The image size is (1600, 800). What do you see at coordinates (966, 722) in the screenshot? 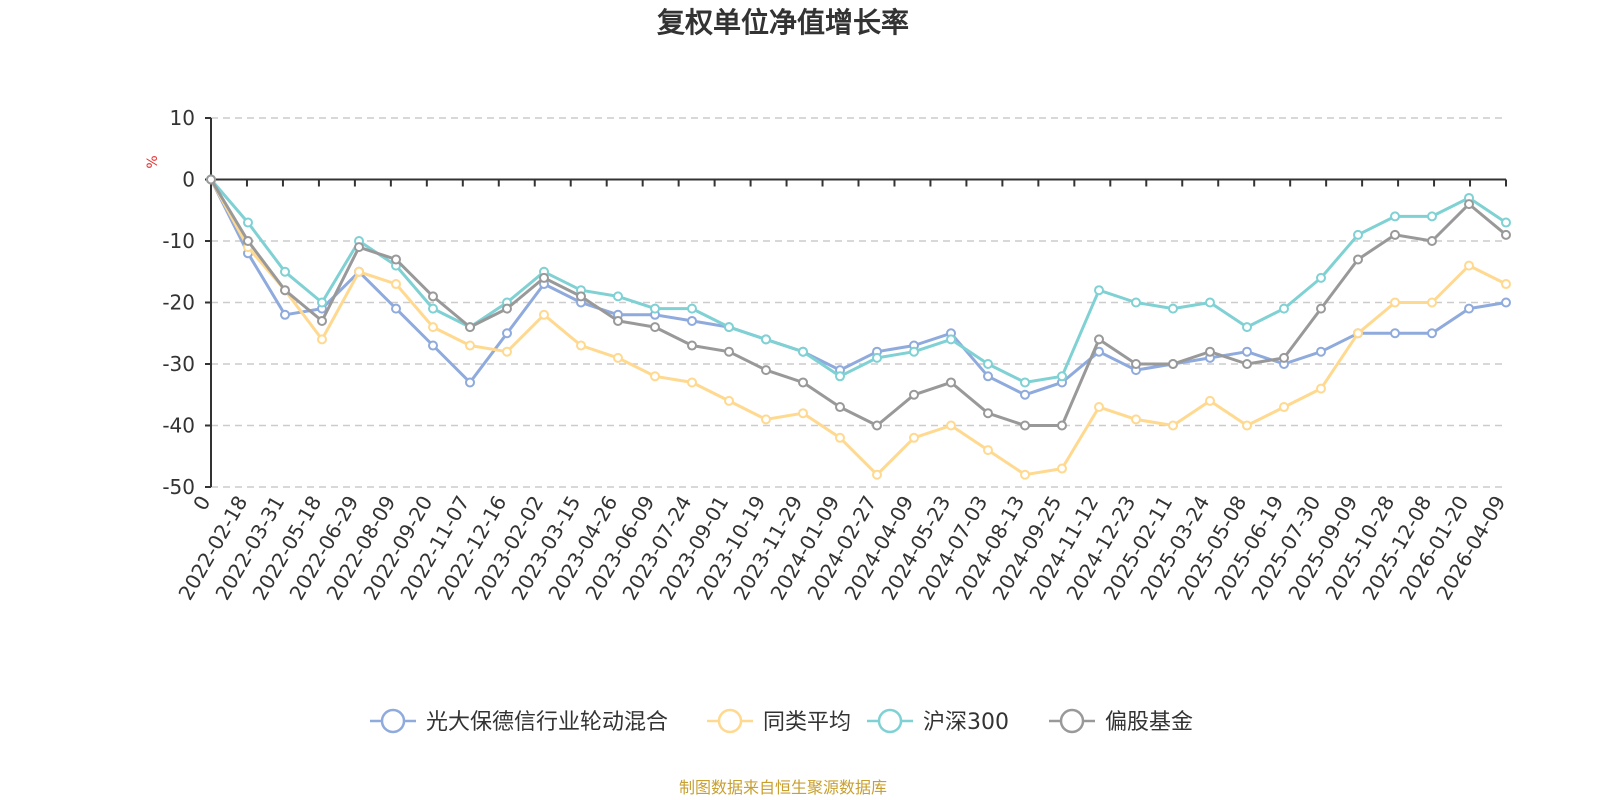
I see `legend-label: 沪深300` at bounding box center [966, 722].